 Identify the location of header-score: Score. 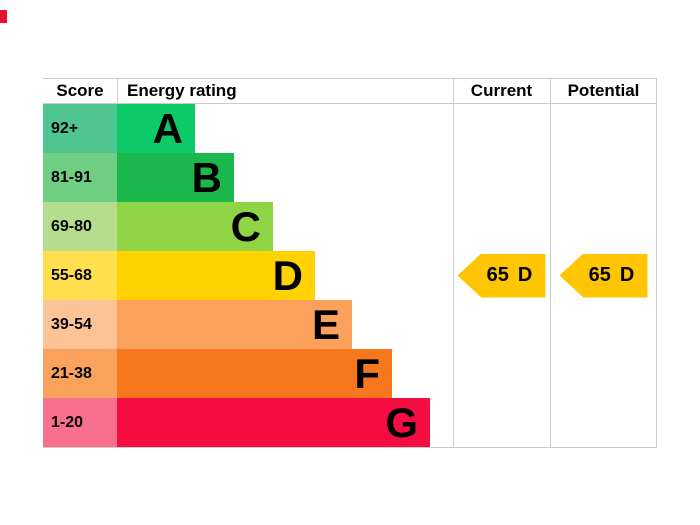
(80, 90).